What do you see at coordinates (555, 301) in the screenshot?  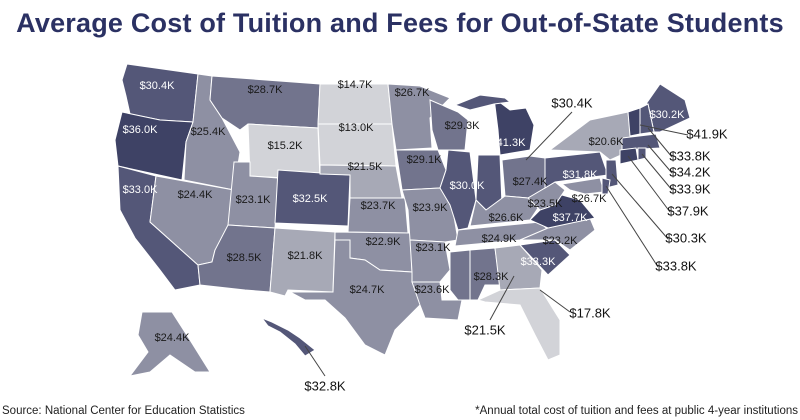 I see `leader-line-fl` at bounding box center [555, 301].